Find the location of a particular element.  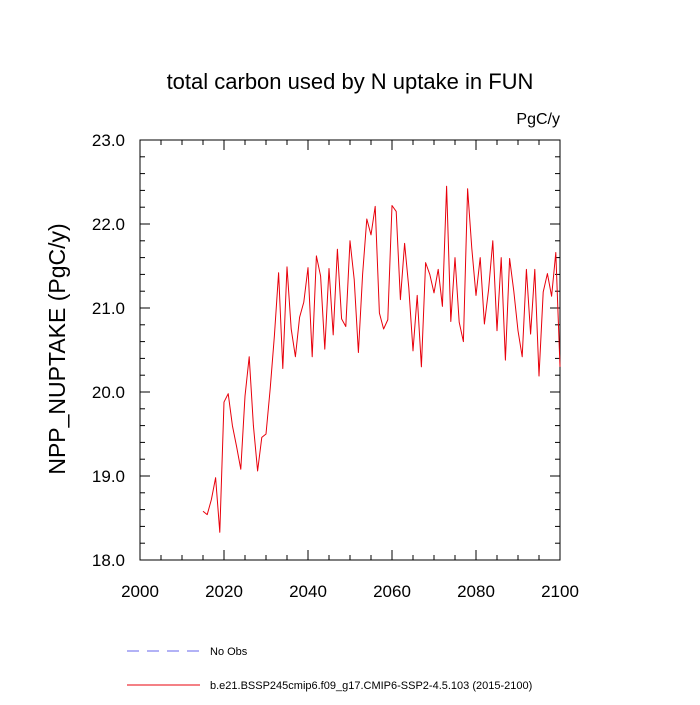

y-tick-label: 22.0 is located at coordinates (108, 224).